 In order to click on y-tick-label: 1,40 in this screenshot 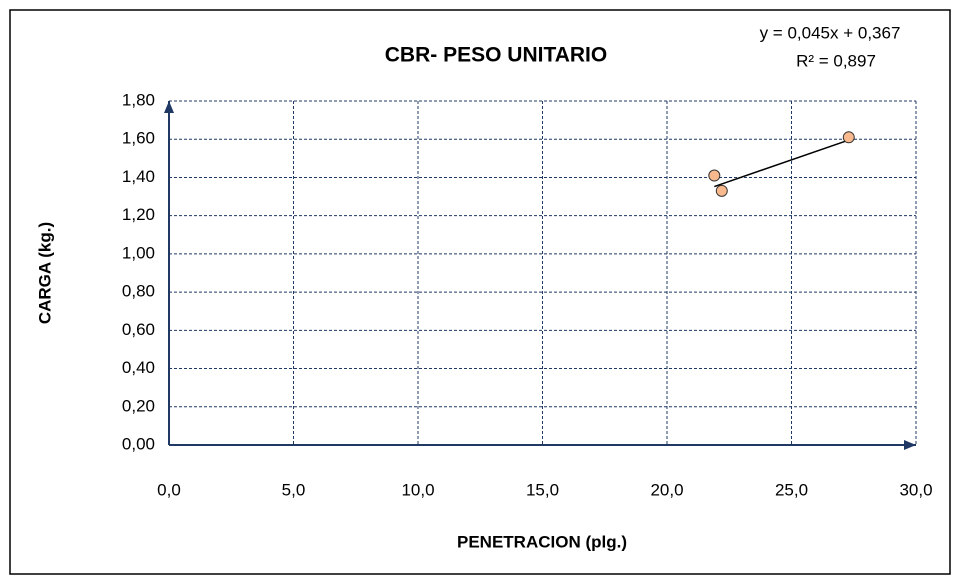, I will do `click(138, 176)`.